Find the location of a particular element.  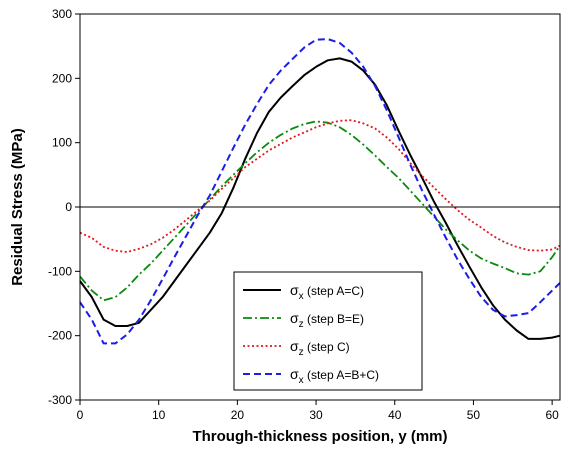

y-tick-label: 200 is located at coordinates (62, 78).